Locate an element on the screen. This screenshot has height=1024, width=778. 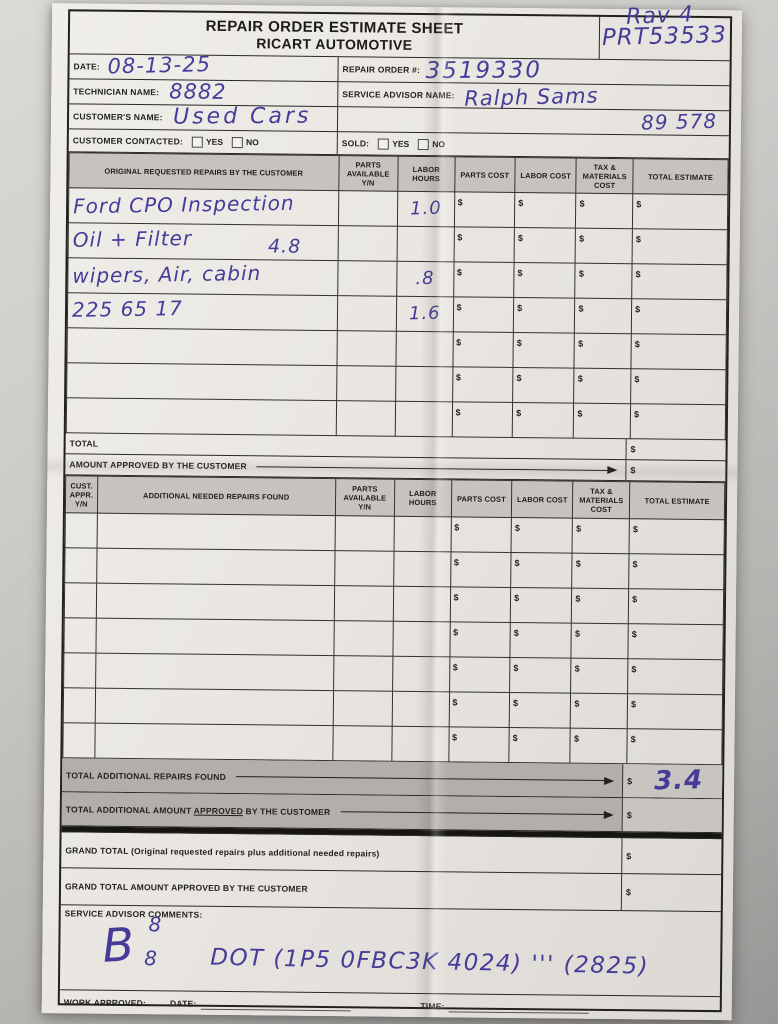
amount-approved-label: AMOUNT APPROVED BY THE CUSTOMER is located at coordinates (158, 465).